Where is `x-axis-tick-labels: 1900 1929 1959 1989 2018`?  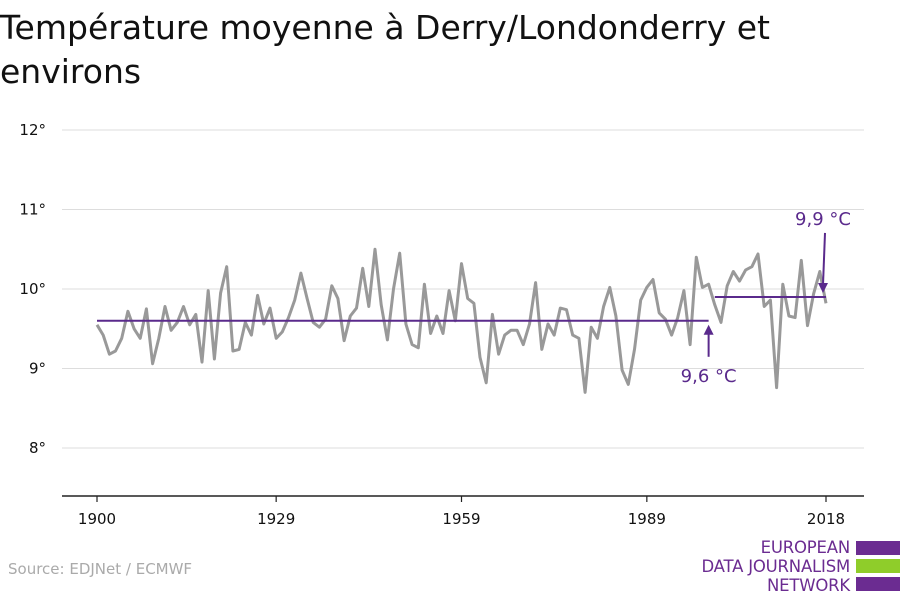
x-axis-tick-labels: 1900 1929 1959 1989 2018 is located at coordinates (461, 519).